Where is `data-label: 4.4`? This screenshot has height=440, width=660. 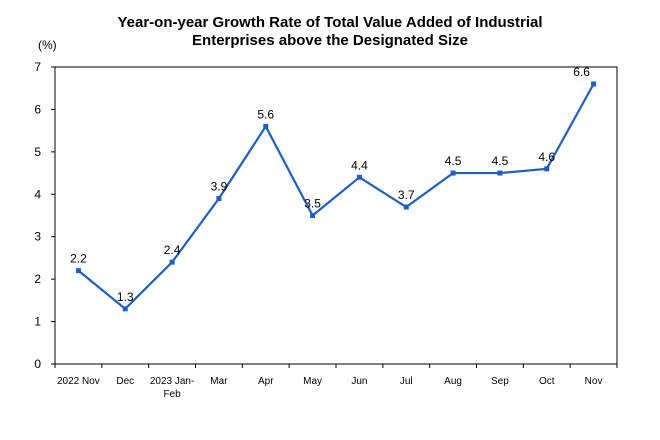
data-label: 4.4 is located at coordinates (359, 165).